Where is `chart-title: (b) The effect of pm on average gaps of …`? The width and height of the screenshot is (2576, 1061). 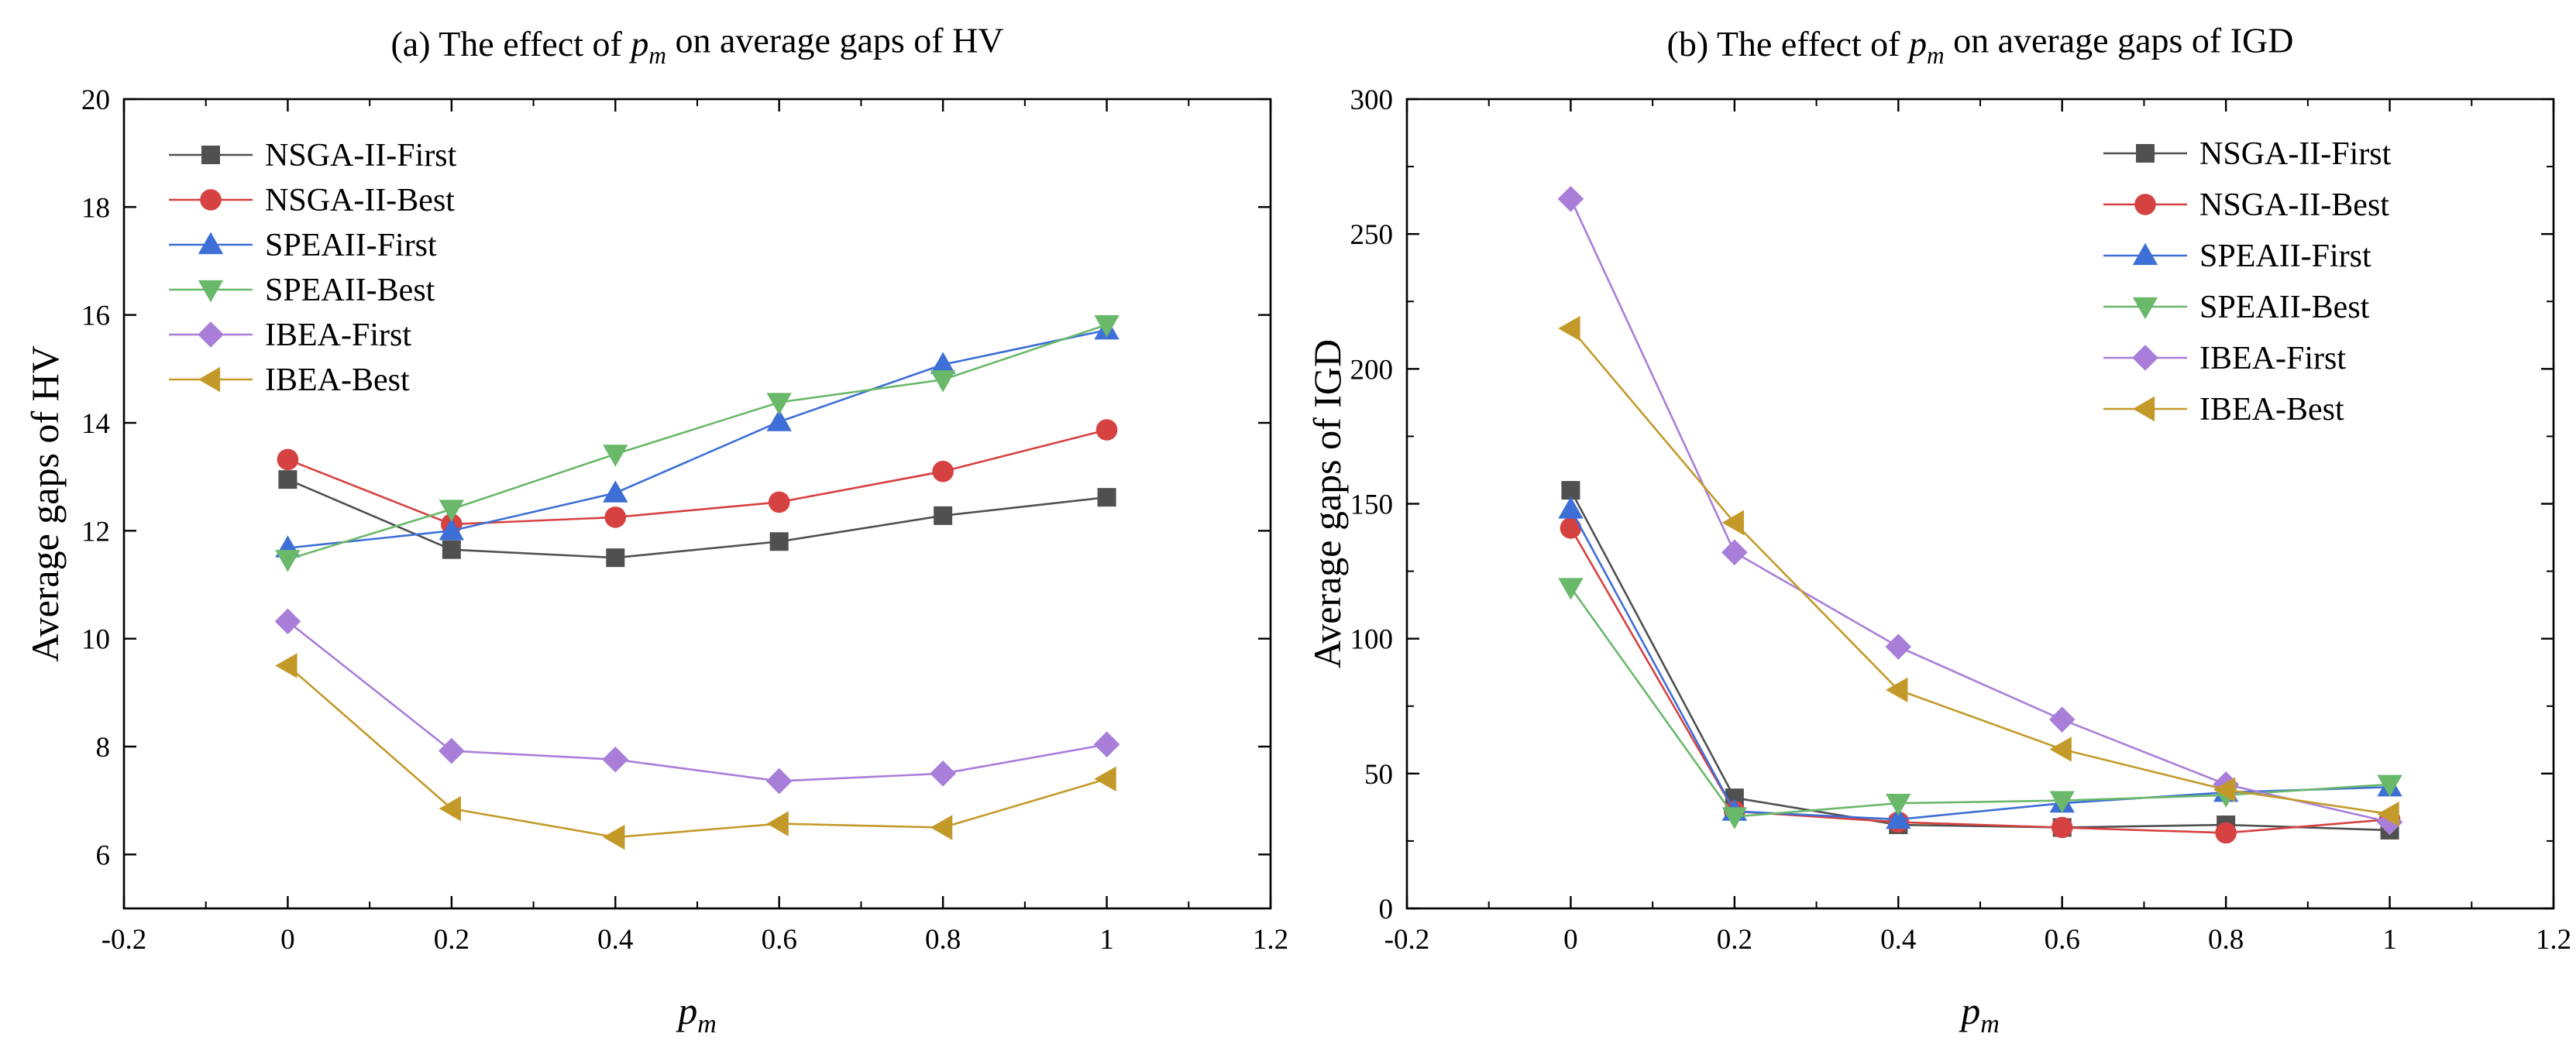
chart-title: (b) The effect of pm on average gaps of … is located at coordinates (1980, 44).